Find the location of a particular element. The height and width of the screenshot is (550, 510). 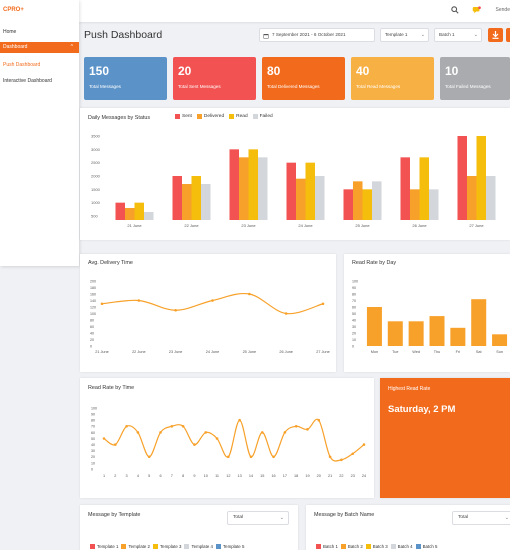

legend-item: Batch 1 is located at coordinates (327, 546).